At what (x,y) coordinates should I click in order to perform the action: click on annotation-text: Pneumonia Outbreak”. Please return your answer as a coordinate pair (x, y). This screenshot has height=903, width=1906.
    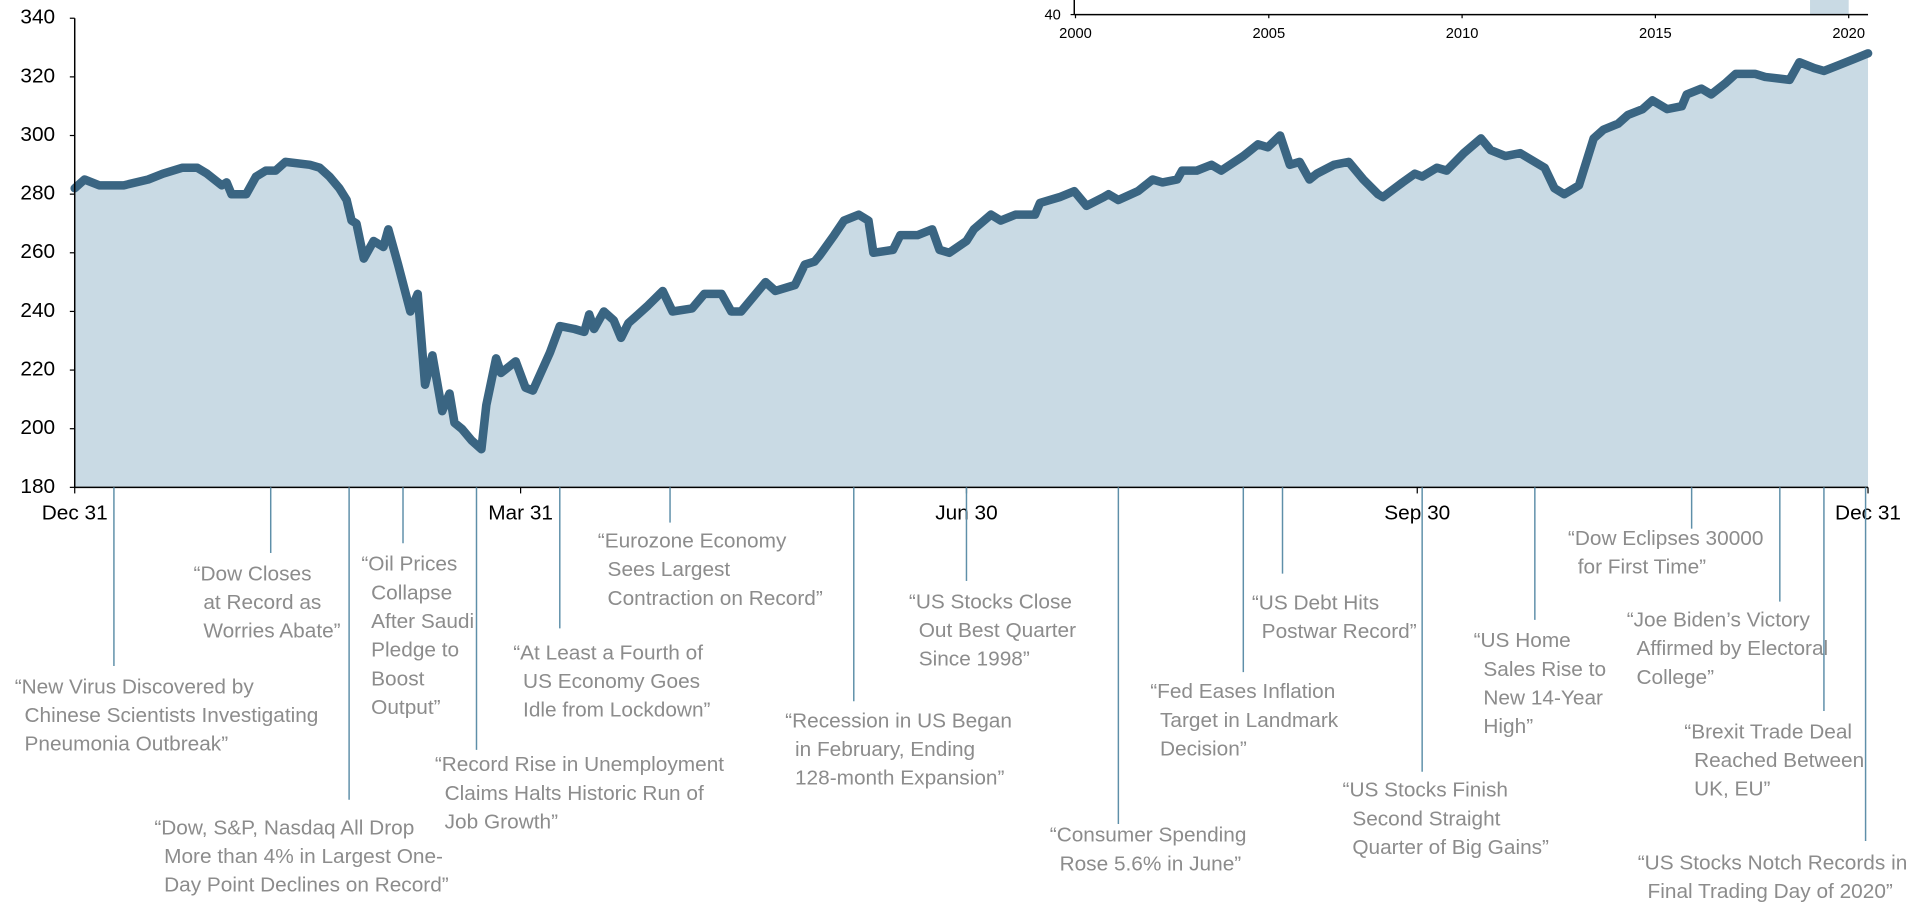
    Looking at the image, I should click on (126, 744).